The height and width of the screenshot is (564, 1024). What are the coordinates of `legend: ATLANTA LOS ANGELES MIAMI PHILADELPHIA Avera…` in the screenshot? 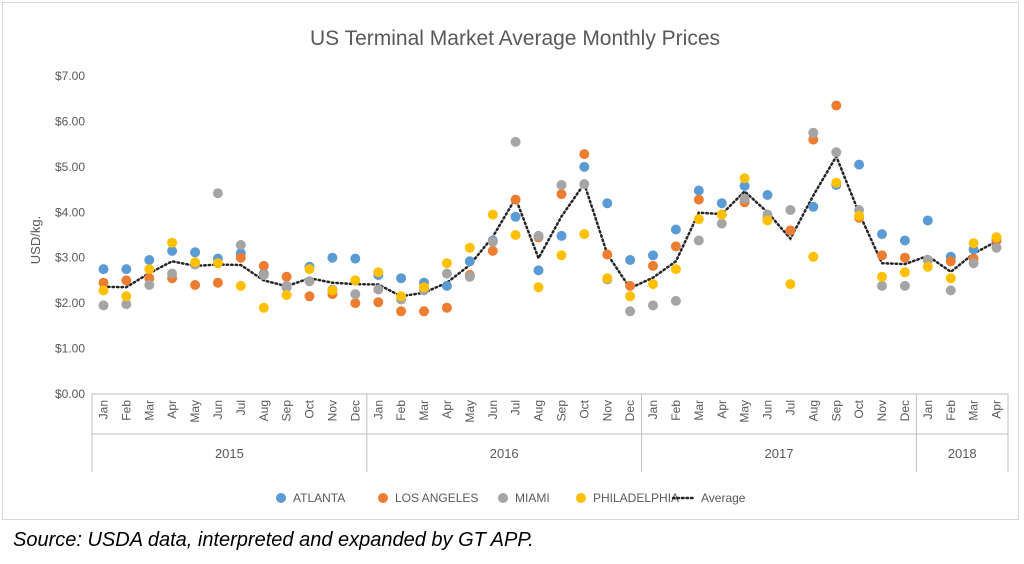 It's located at (511, 498).